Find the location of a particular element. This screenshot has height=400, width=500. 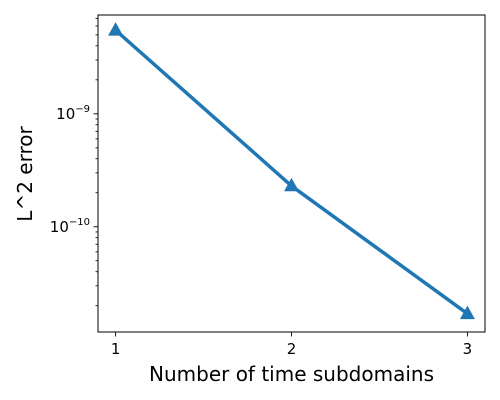

x-axis-label: Number of time subdomains is located at coordinates (291, 374).